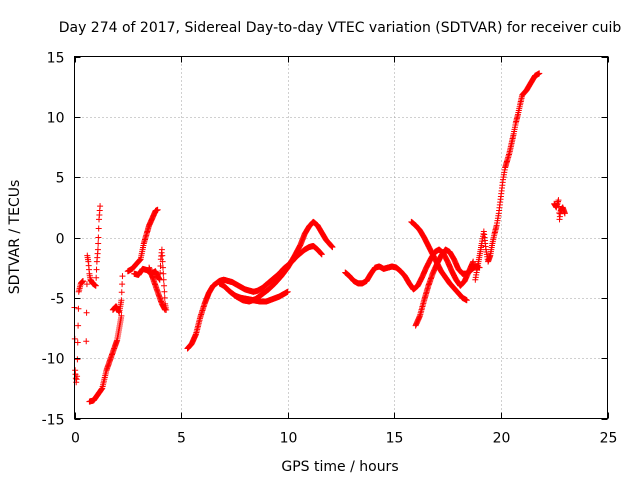  Describe the element at coordinates (53, 360) in the screenshot. I see `y-tick-label: -10` at that location.